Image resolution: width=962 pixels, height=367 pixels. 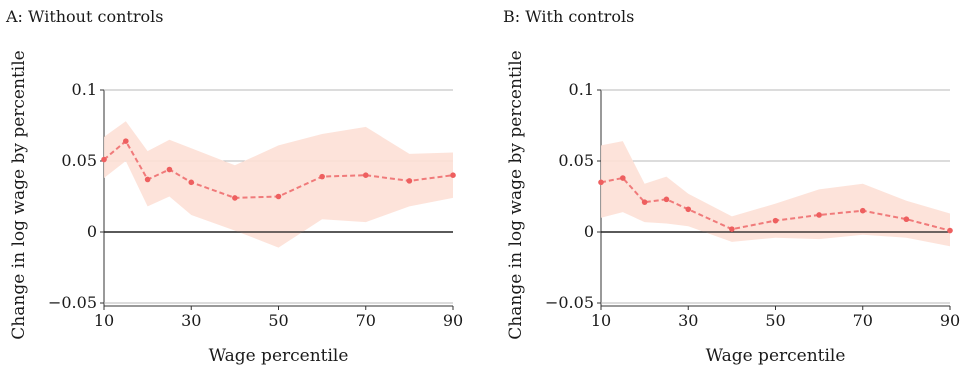 What do you see at coordinates (84, 16) in the screenshot?
I see `panel-a-title: A: Without controls` at bounding box center [84, 16].